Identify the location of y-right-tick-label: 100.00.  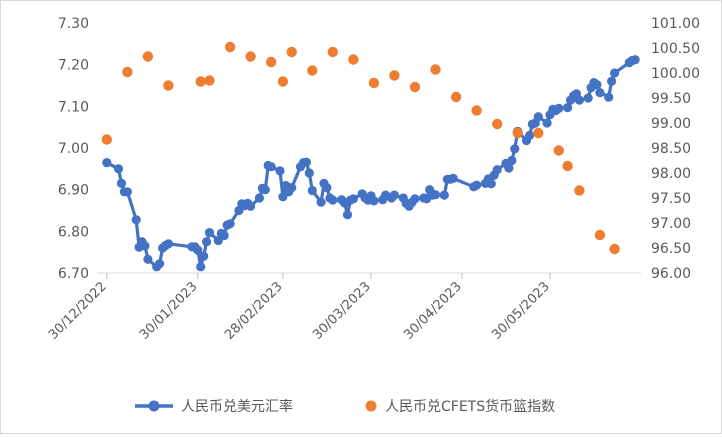
(675, 74).